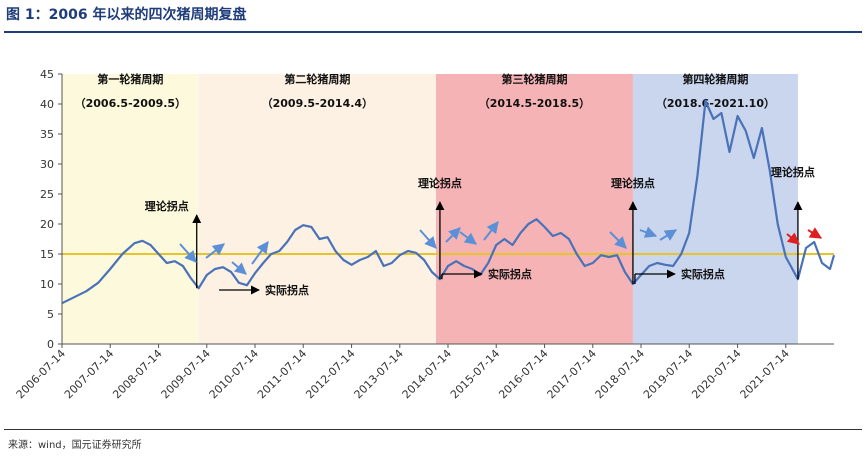  Describe the element at coordinates (572, 374) in the screenshot. I see `x-tick-label: 2017-07-14` at that location.